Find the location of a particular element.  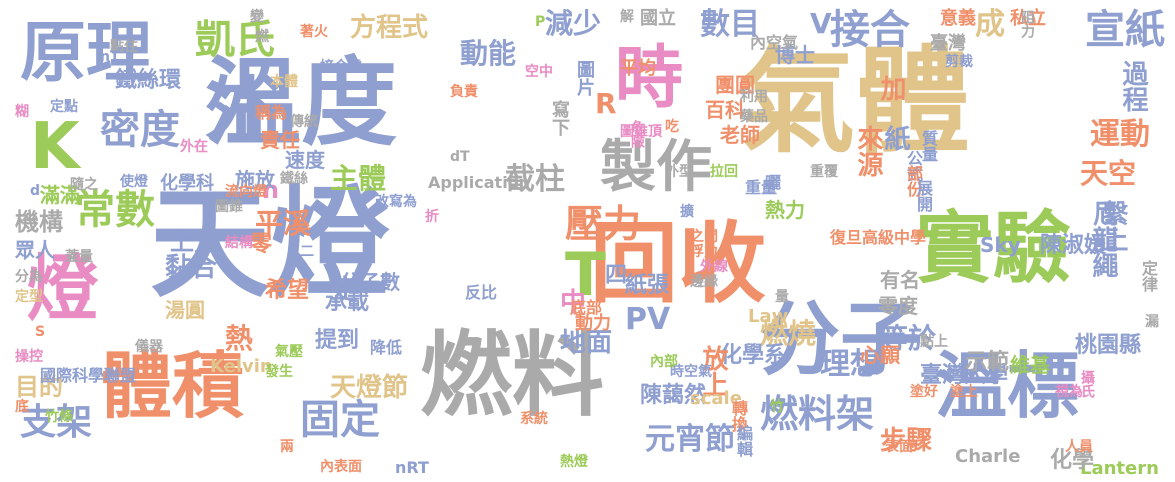

word: 鐵絲 is located at coordinates (294, 179).